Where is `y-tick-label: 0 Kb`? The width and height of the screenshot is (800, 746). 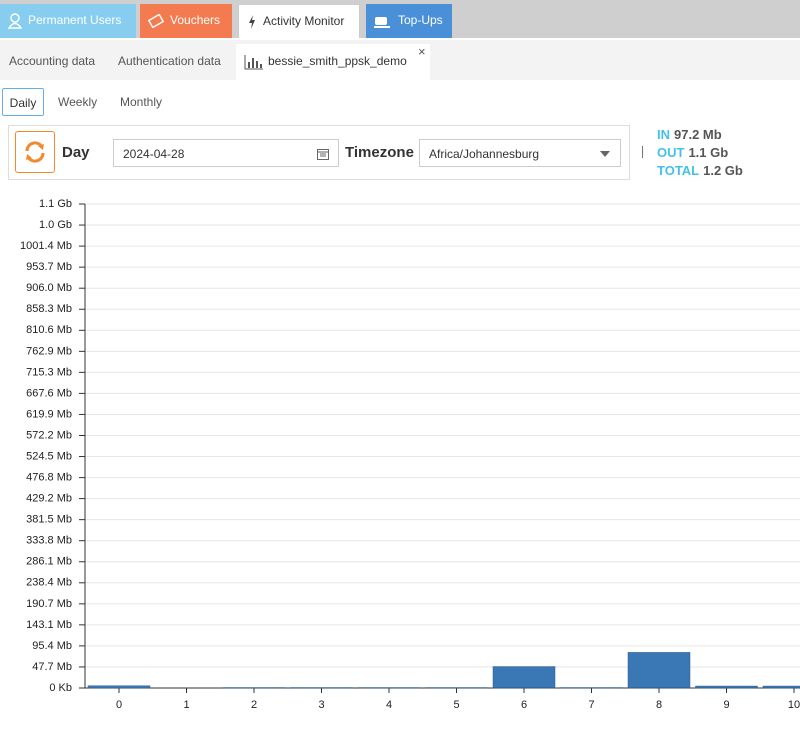 y-tick-label: 0 Kb is located at coordinates (60, 688).